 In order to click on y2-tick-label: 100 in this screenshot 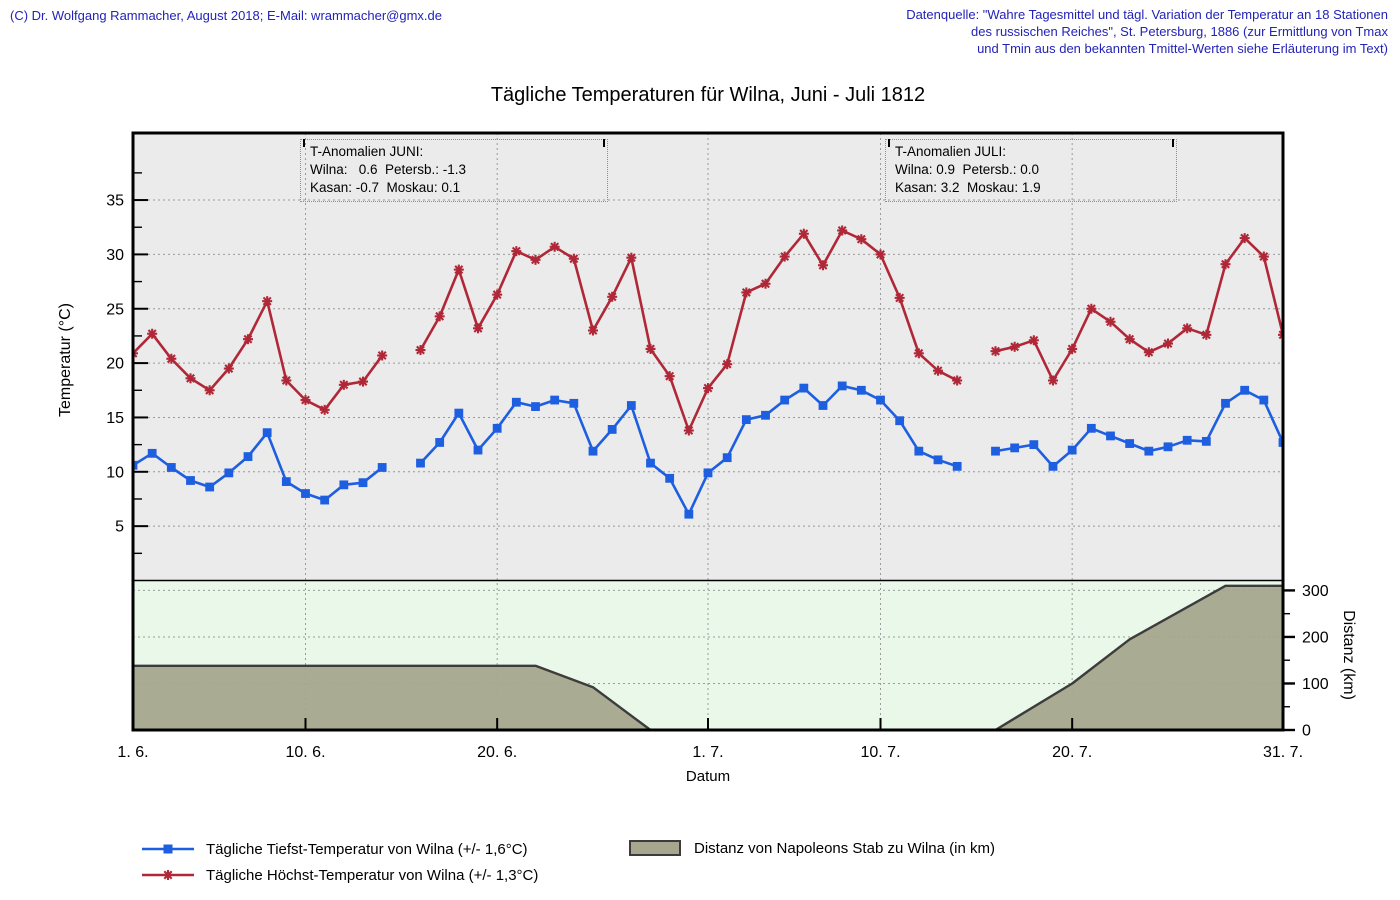, I will do `click(1315, 684)`.